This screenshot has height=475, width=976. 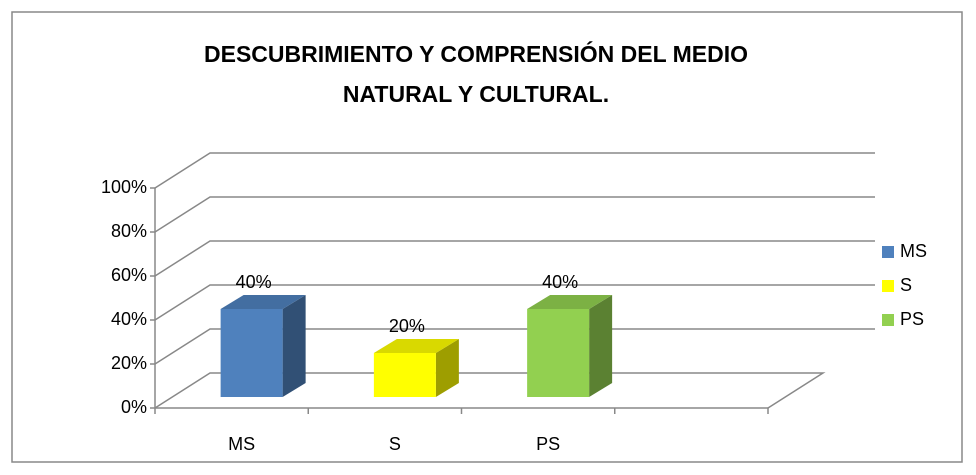 I want to click on y-tick-label: 80%, so click(x=129, y=231).